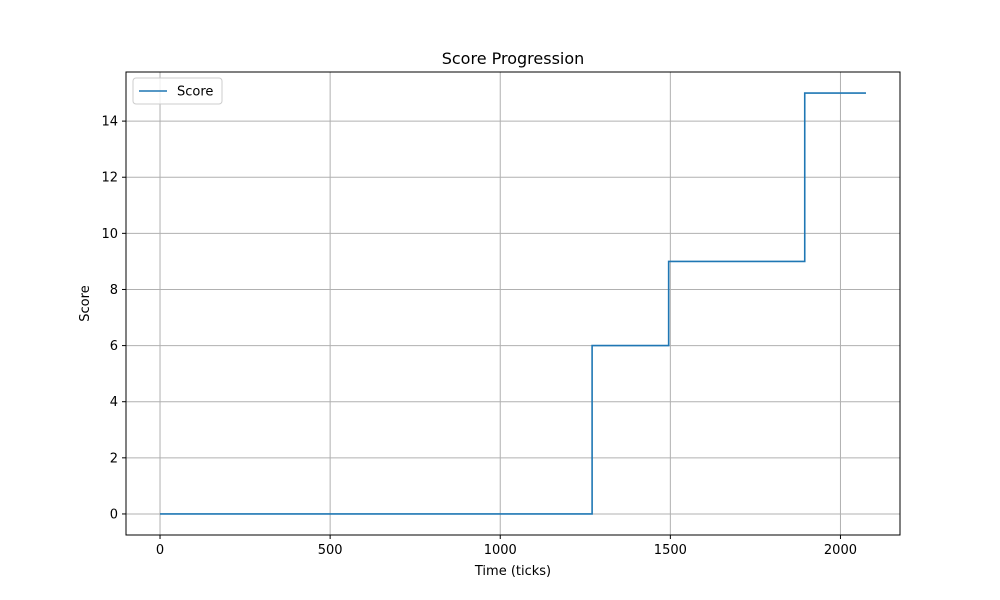 The image size is (1000, 600). I want to click on chart-title: Score Progression, so click(513, 58).